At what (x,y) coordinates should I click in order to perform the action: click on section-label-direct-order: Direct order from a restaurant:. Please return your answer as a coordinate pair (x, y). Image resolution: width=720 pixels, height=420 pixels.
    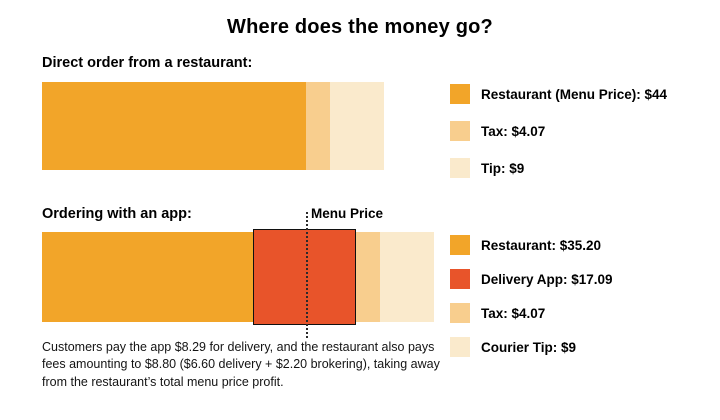
    Looking at the image, I should click on (147, 63).